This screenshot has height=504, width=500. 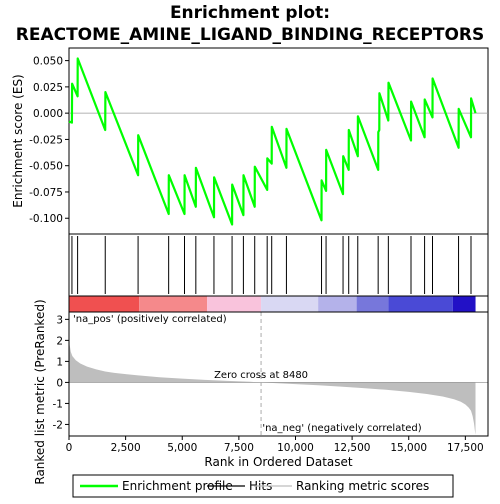 I want to click on es-y-tick-label: 0.050, so click(x=48, y=62).